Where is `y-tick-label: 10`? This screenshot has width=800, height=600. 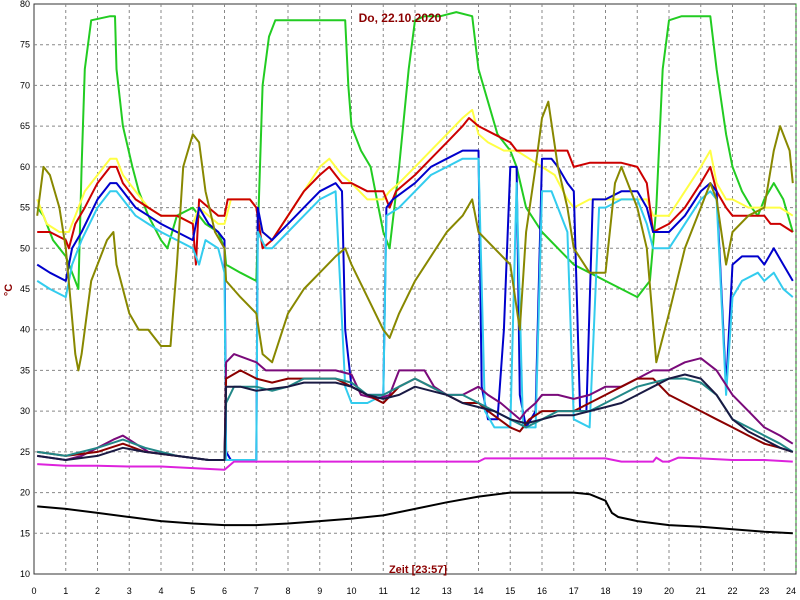
y-tick-label: 10 is located at coordinates (25, 574).